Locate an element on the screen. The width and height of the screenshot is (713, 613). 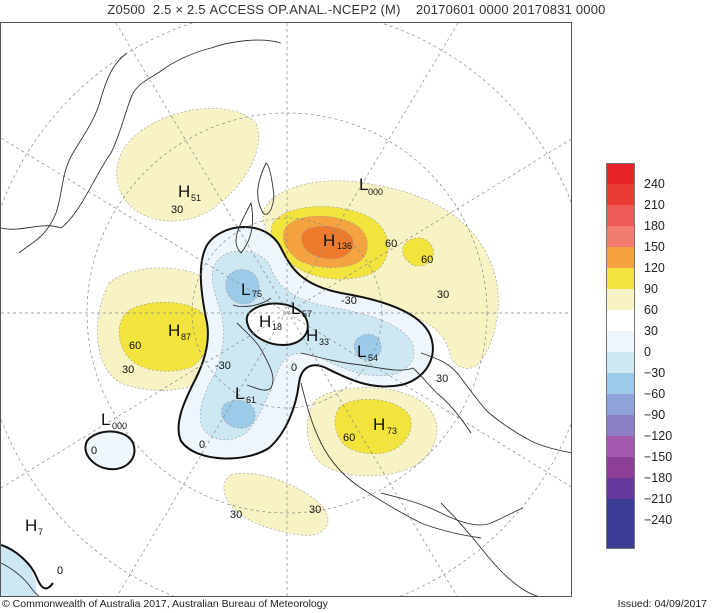
center-h7: H 7 is located at coordinates (34, 526).